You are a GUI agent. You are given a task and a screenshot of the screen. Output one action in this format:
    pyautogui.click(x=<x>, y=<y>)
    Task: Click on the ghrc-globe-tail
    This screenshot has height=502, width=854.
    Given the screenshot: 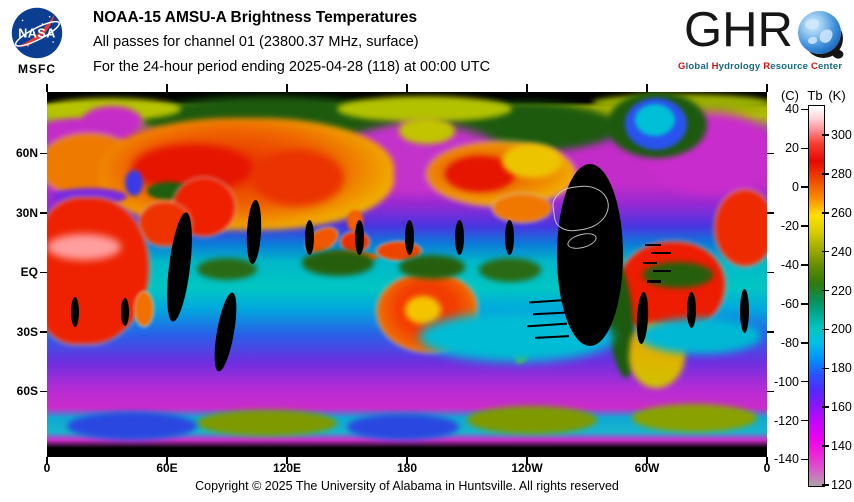 What is the action you would take?
    pyautogui.click(x=838, y=54)
    